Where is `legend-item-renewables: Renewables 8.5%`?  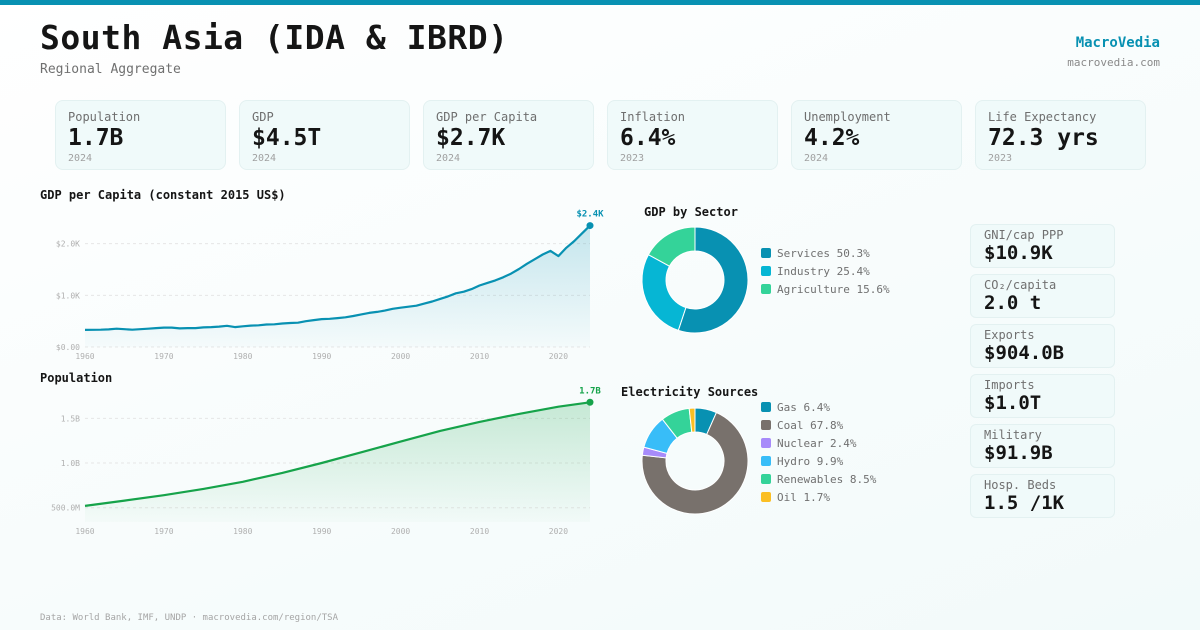
legend-item-renewables: Renewables 8.5% is located at coordinates (818, 479).